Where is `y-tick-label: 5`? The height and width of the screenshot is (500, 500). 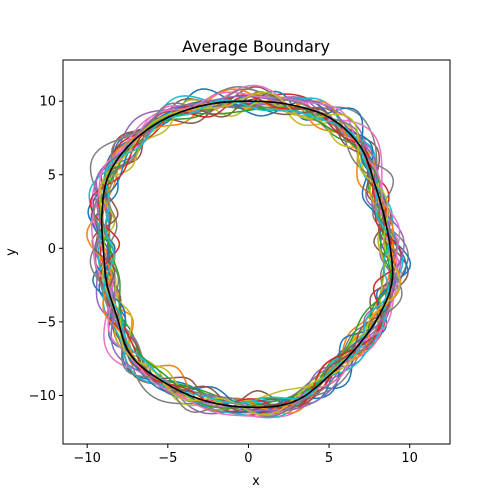
y-tick-label: 5 is located at coordinates (52, 175).